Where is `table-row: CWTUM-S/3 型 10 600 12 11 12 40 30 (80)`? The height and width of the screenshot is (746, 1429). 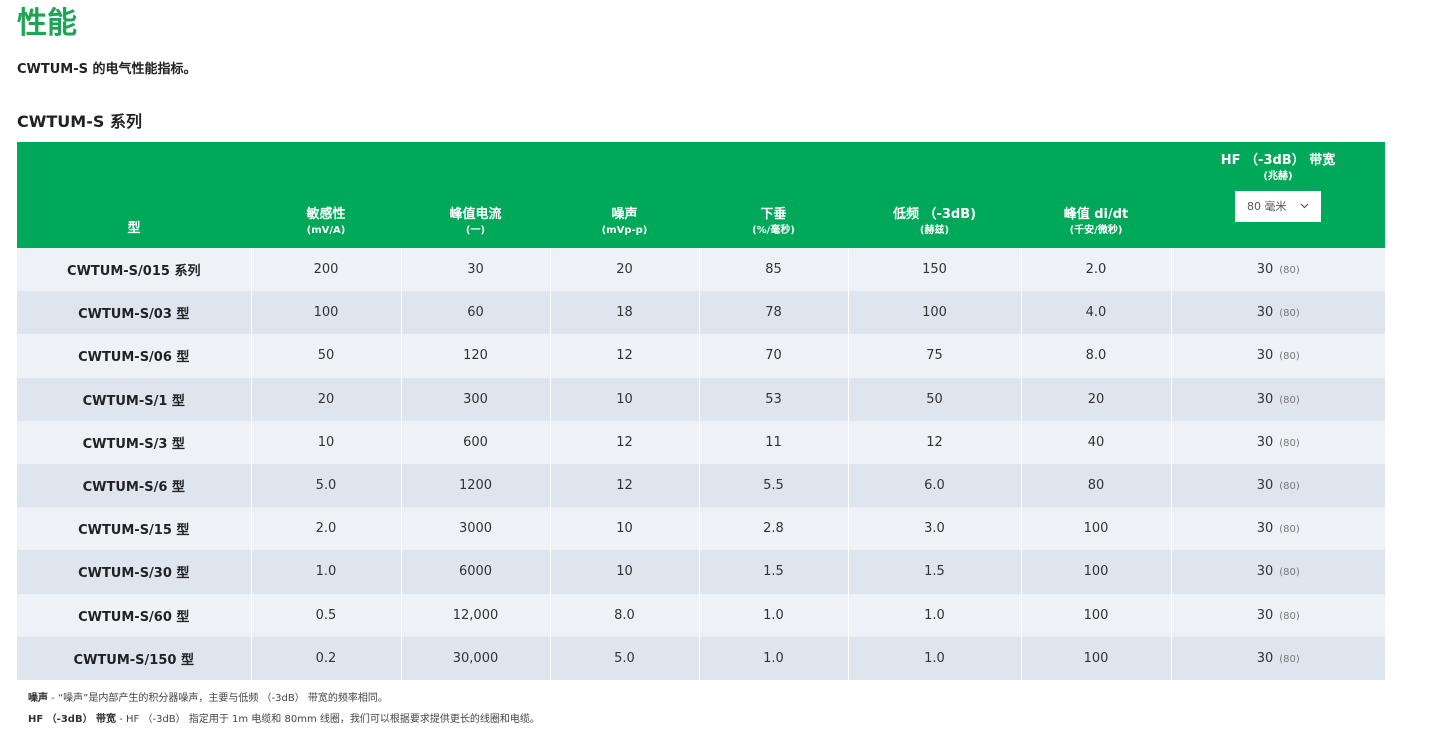 table-row: CWTUM-S/3 型 10 600 12 11 12 40 30 (80) is located at coordinates (701, 442).